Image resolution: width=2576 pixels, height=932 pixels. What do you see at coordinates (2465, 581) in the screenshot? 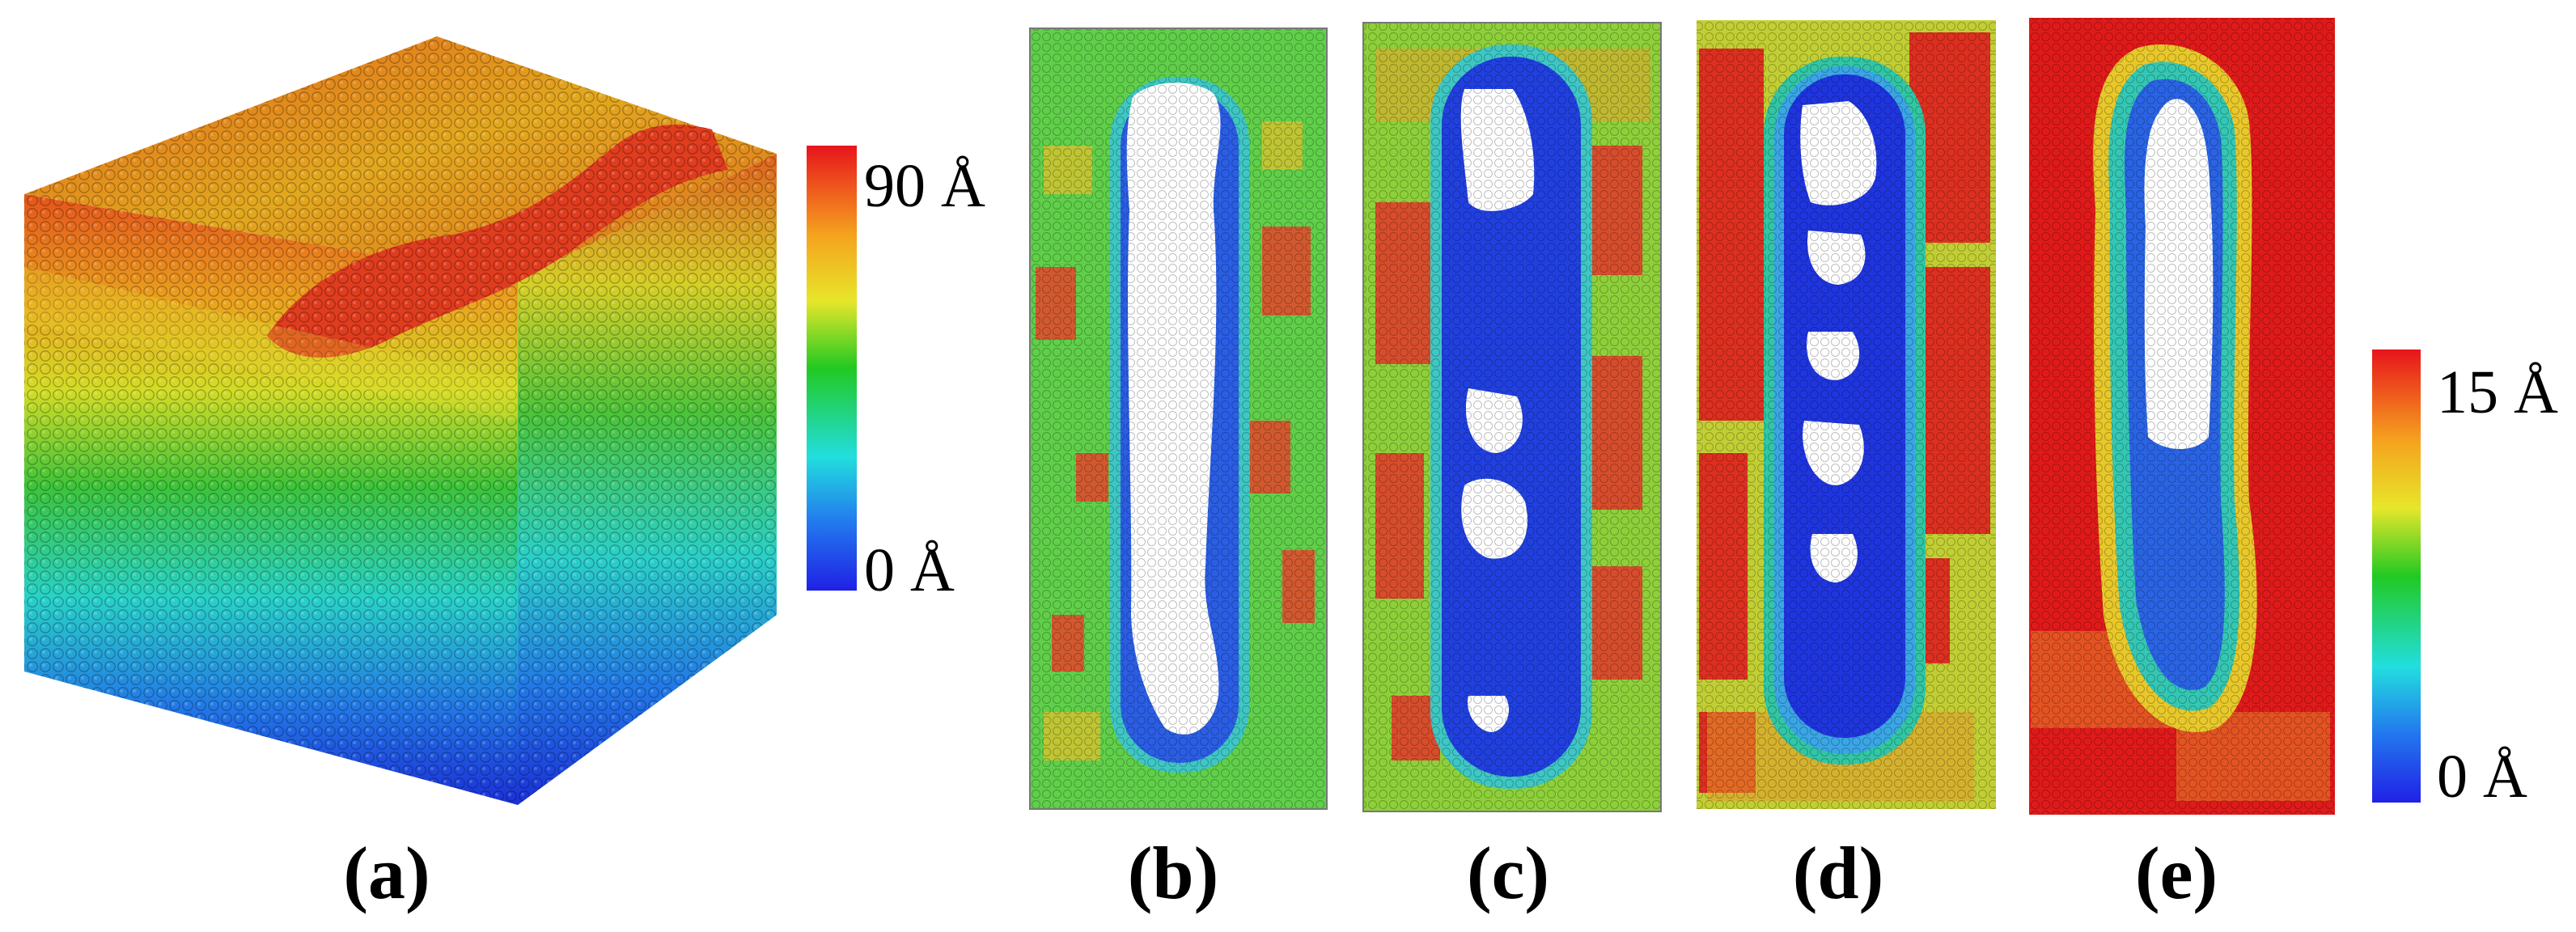
I see `displacement-colorbar: 15 Å 0 Å` at bounding box center [2465, 581].